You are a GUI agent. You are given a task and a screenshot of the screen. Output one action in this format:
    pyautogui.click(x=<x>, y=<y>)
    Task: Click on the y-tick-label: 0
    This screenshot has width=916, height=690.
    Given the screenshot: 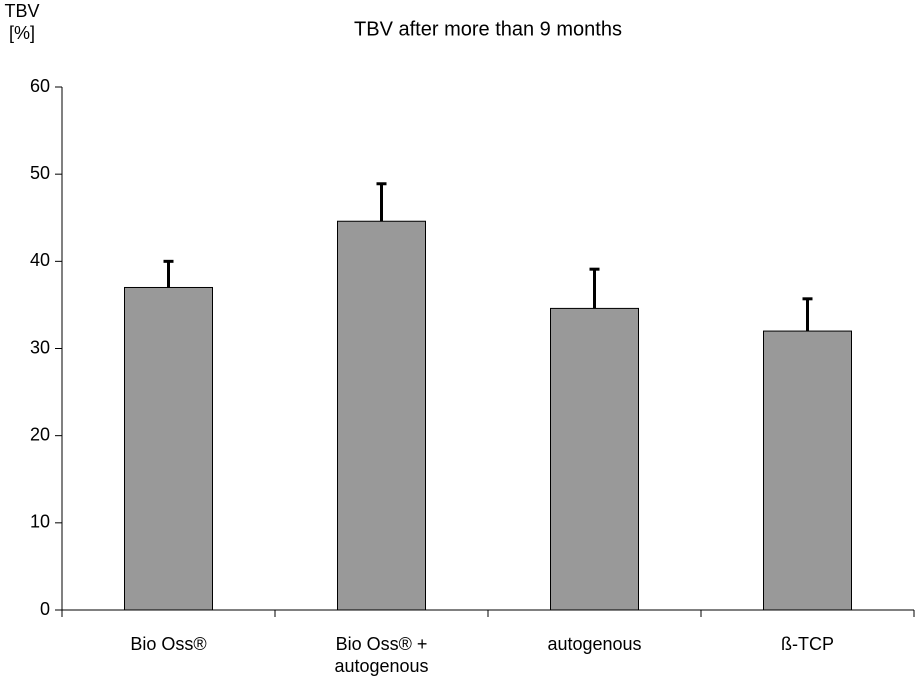 What is the action you would take?
    pyautogui.click(x=45, y=609)
    